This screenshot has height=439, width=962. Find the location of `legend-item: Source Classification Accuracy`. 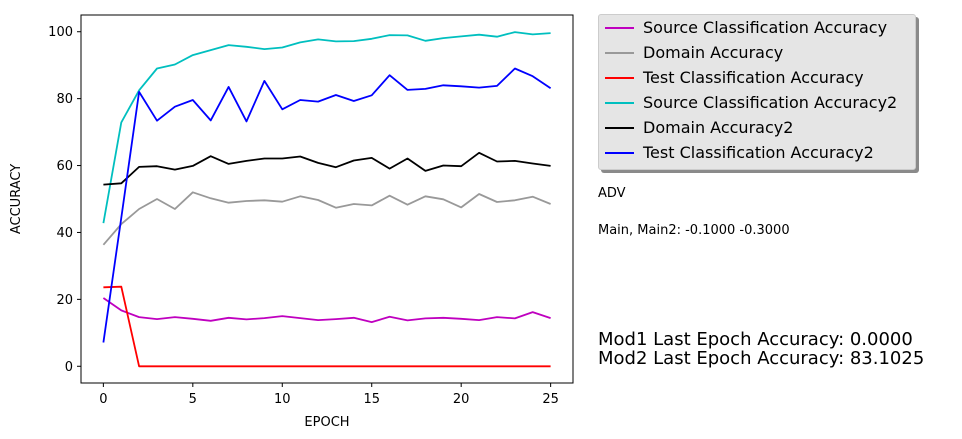

legend-item: Source Classification Accuracy is located at coordinates (757, 27).